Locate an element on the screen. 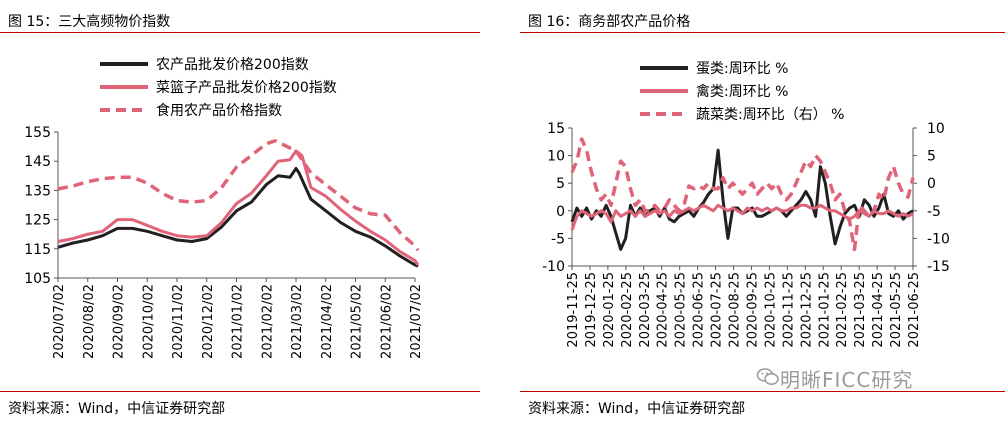 This screenshot has width=1005, height=423. legend-label-0: 农产品批发价格200指数 is located at coordinates (232, 65).